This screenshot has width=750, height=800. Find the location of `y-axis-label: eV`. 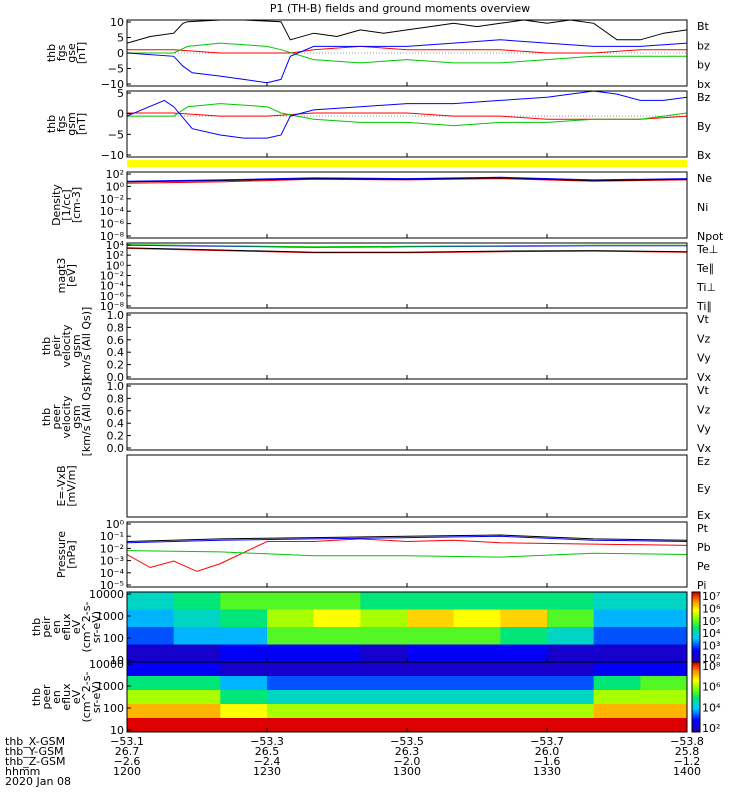

y-axis-label: eV is located at coordinates (76, 696).